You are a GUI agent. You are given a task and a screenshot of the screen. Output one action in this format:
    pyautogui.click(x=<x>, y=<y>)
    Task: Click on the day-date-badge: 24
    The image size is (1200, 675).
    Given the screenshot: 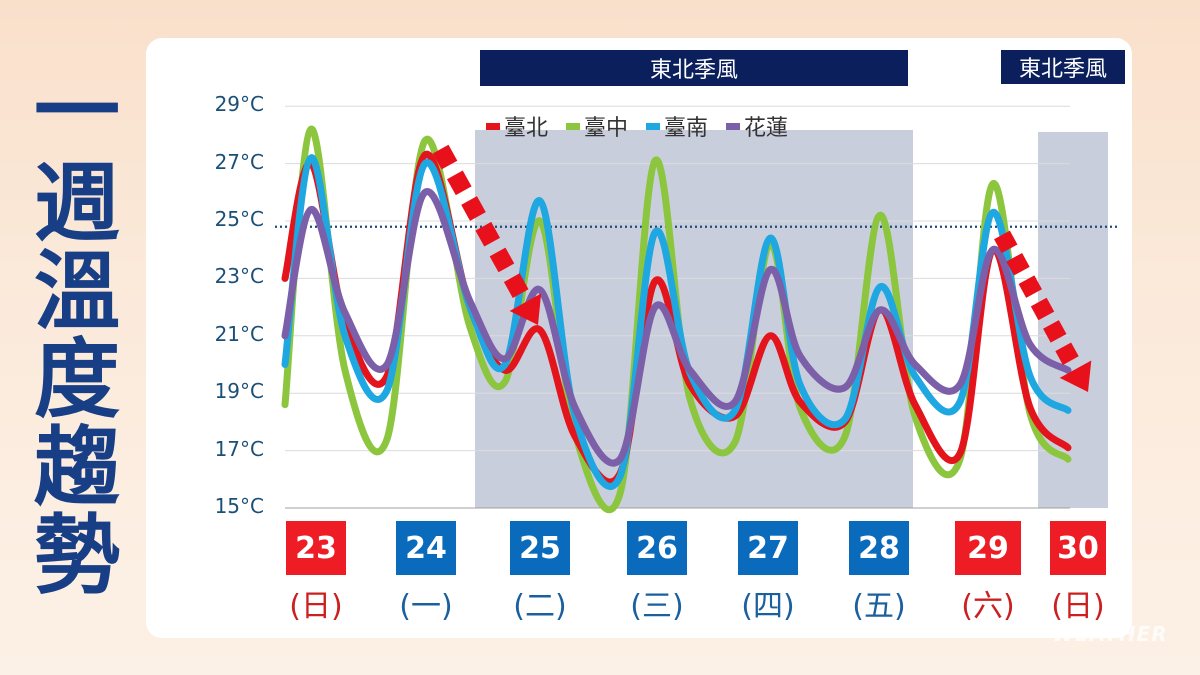 What is the action you would take?
    pyautogui.click(x=426, y=548)
    